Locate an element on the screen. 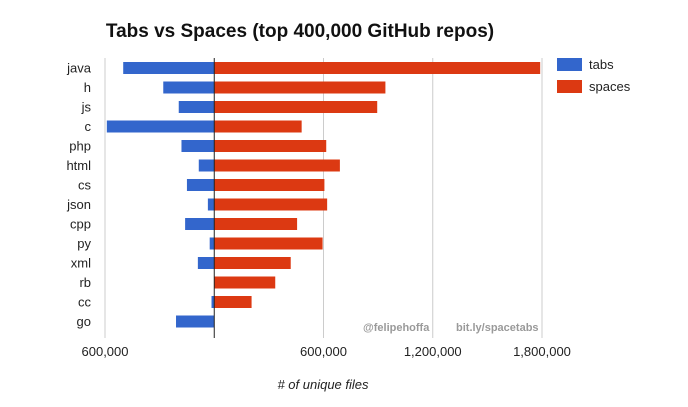  x-axis-title: # of unique files is located at coordinates (323, 384).